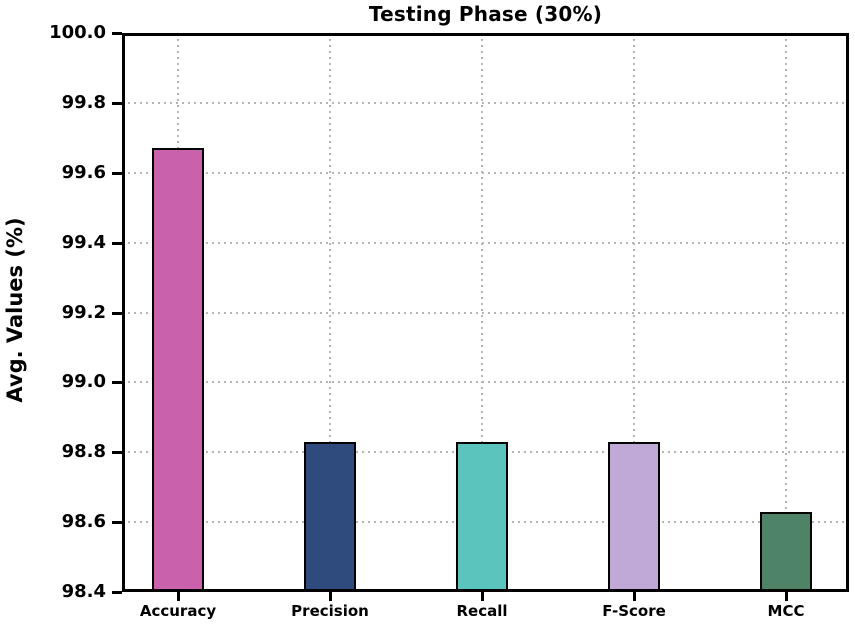  I want to click on bar-mcc, so click(786, 552).